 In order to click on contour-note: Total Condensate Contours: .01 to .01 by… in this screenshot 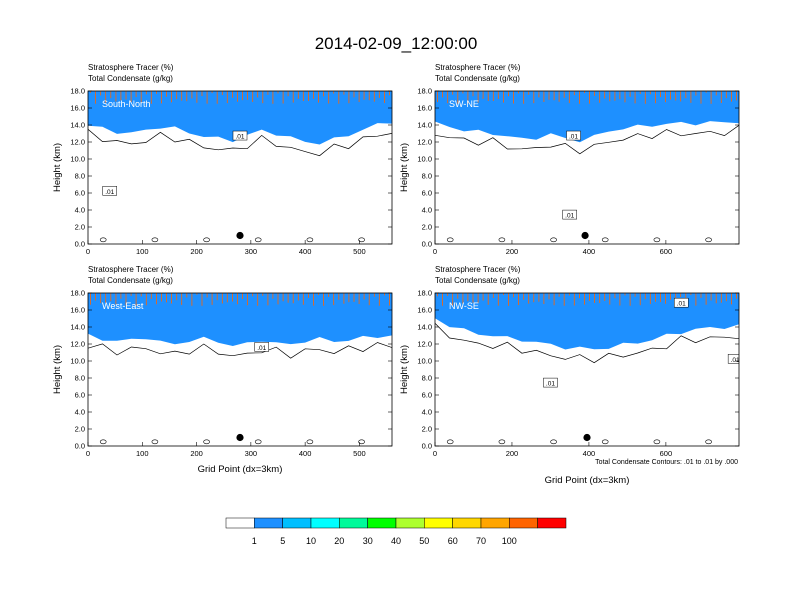, I will do `click(666, 462)`.